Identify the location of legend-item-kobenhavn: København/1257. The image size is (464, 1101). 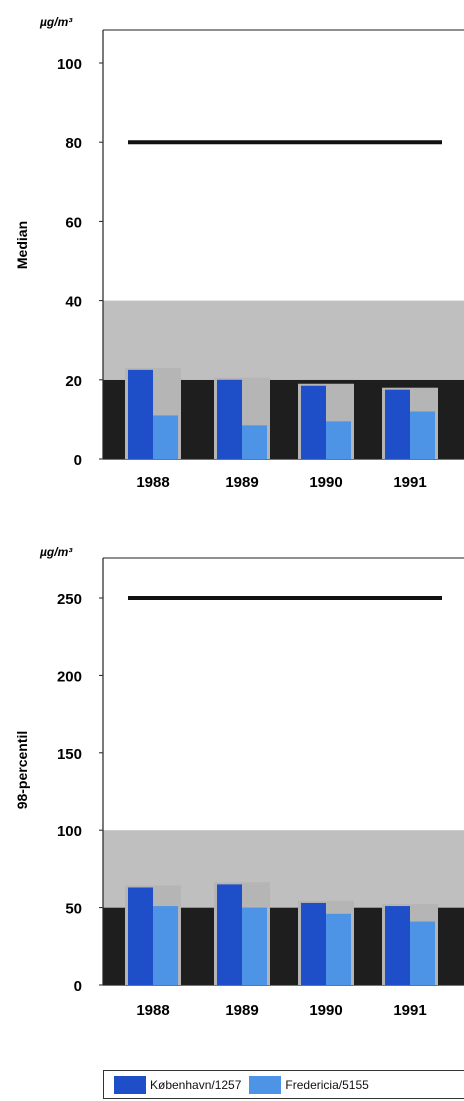
(178, 1084).